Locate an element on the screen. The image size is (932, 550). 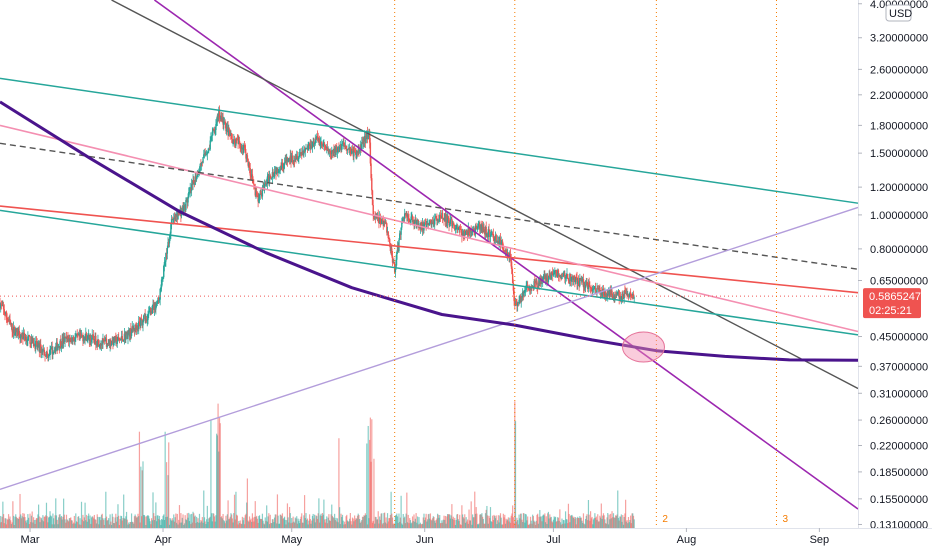
last-price-value: 0.58652474 is located at coordinates (898, 297).